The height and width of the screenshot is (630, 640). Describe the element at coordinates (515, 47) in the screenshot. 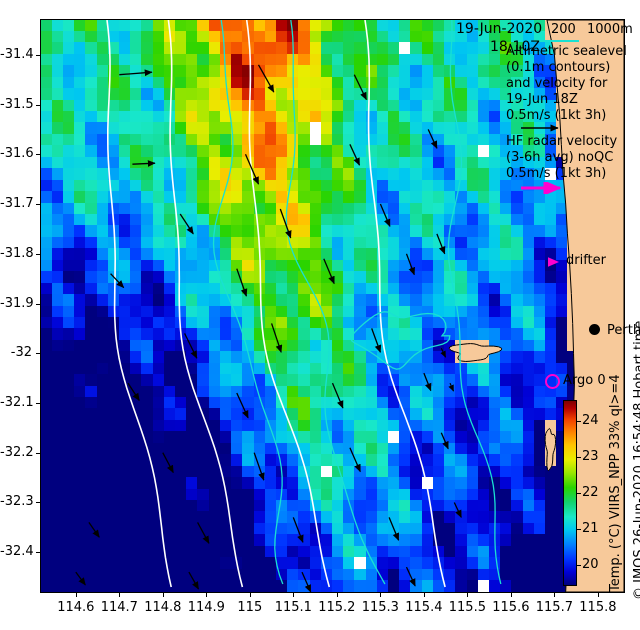

I see `map-time-stamp: 18:10Z` at that location.